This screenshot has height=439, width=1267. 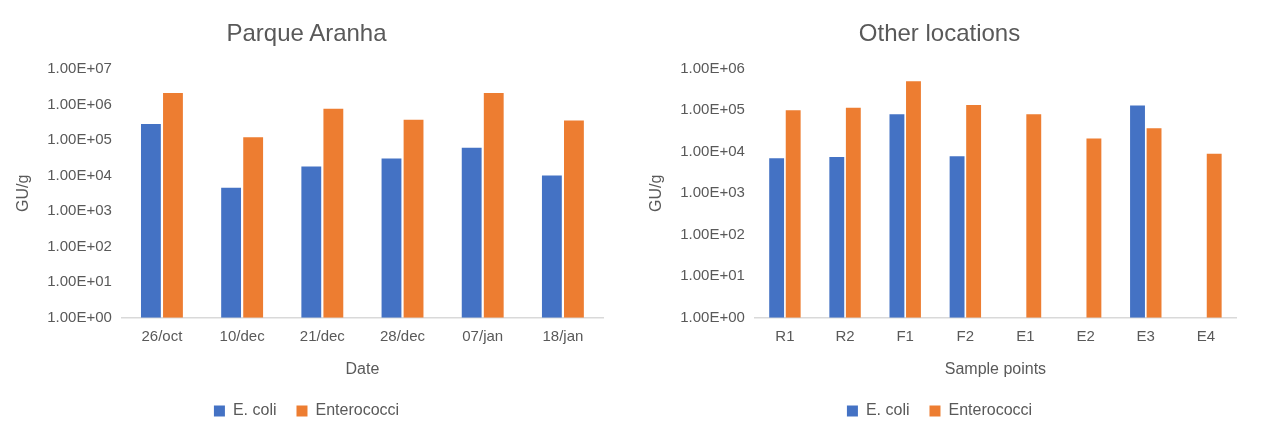 I want to click on x-axis-title: Sample points, so click(x=995, y=368).